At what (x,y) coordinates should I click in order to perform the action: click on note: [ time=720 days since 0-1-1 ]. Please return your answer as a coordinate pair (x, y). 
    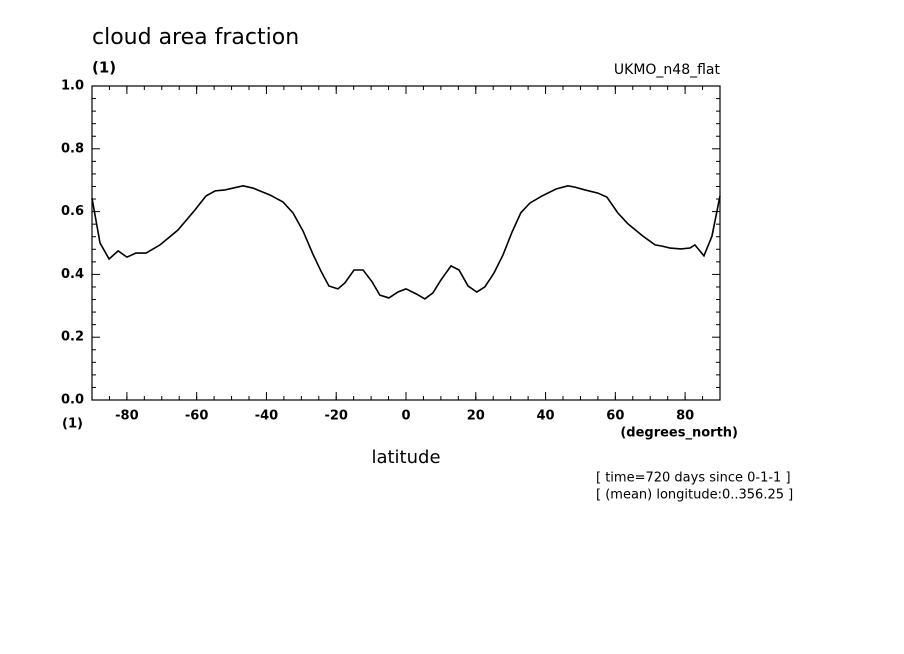
    Looking at the image, I should click on (693, 478).